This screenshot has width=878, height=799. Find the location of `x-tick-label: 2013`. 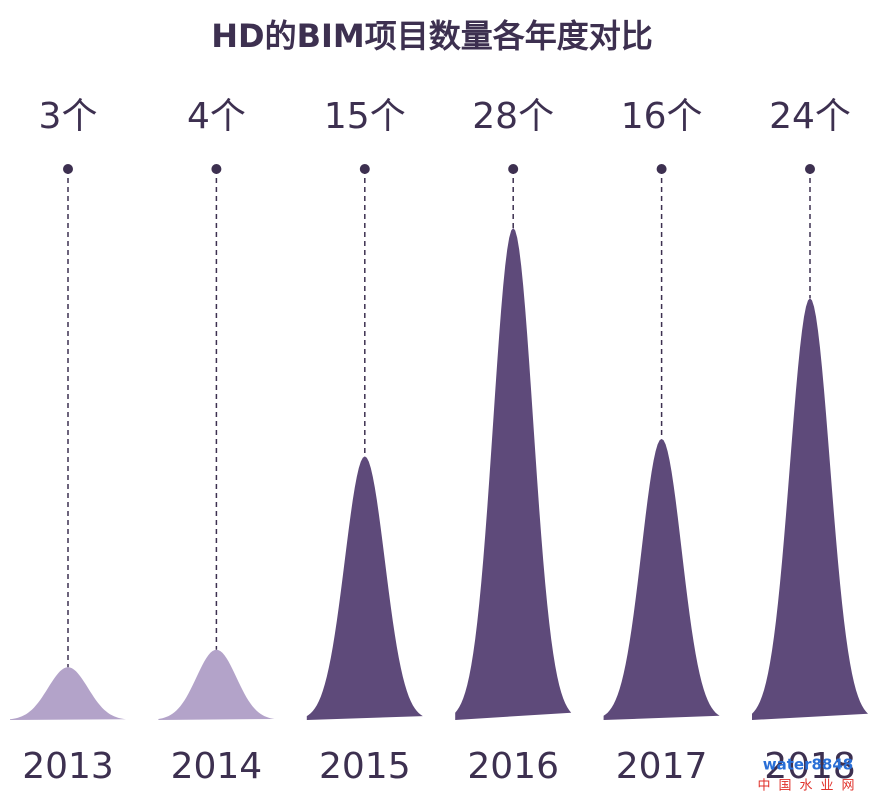

x-tick-label: 2013 is located at coordinates (68, 766).